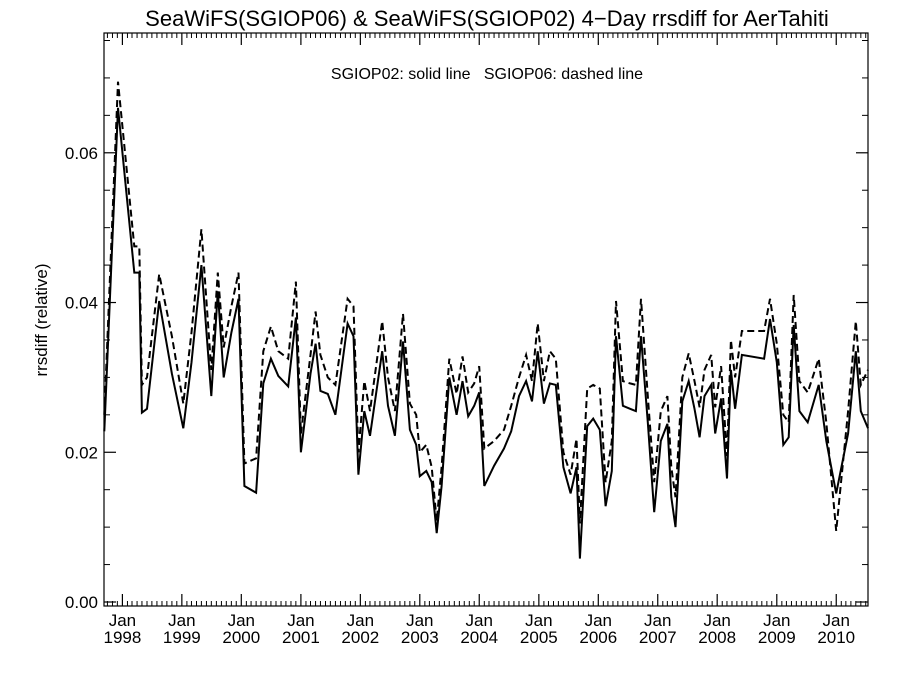 The image size is (900, 675). I want to click on legend-annotation: SGIOP02: solid line SGIOP06: dashed line, so click(487, 74).